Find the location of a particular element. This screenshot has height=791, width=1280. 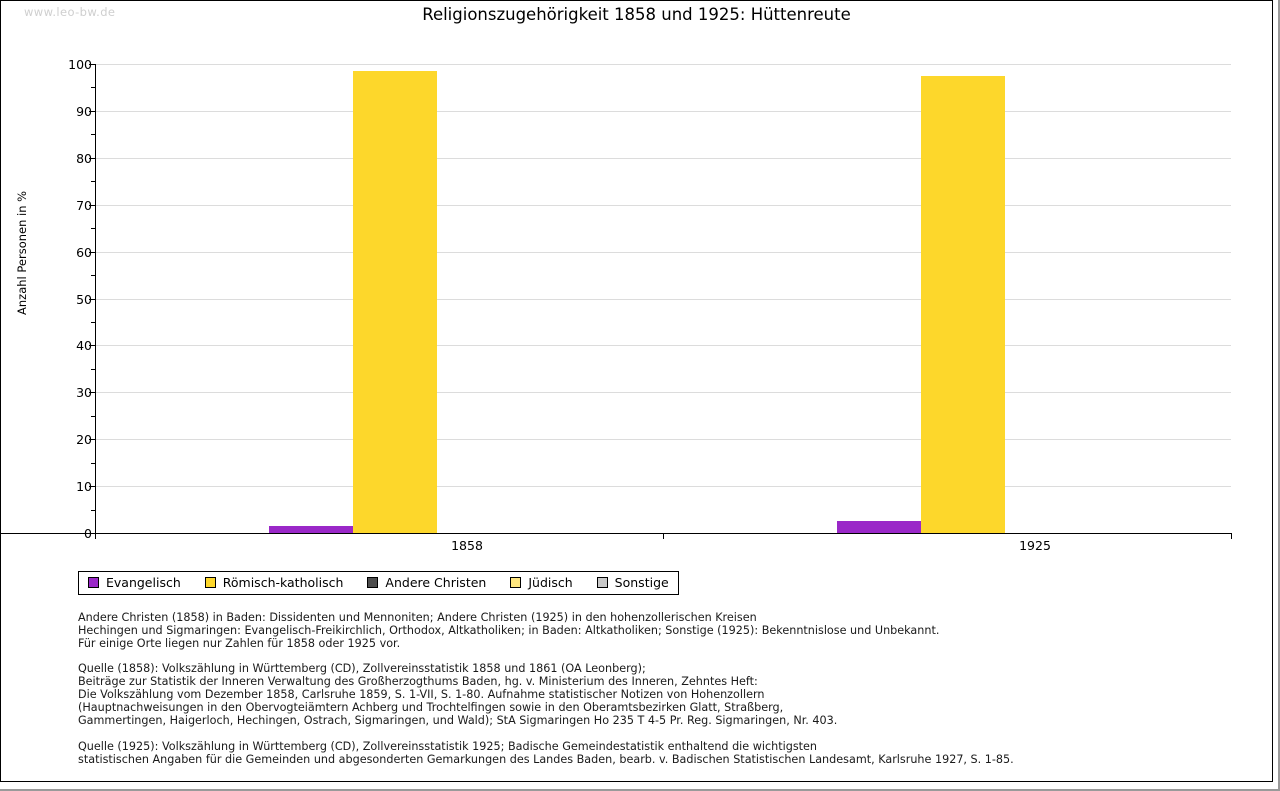

y-tick-label: 100 is located at coordinates (80, 64).